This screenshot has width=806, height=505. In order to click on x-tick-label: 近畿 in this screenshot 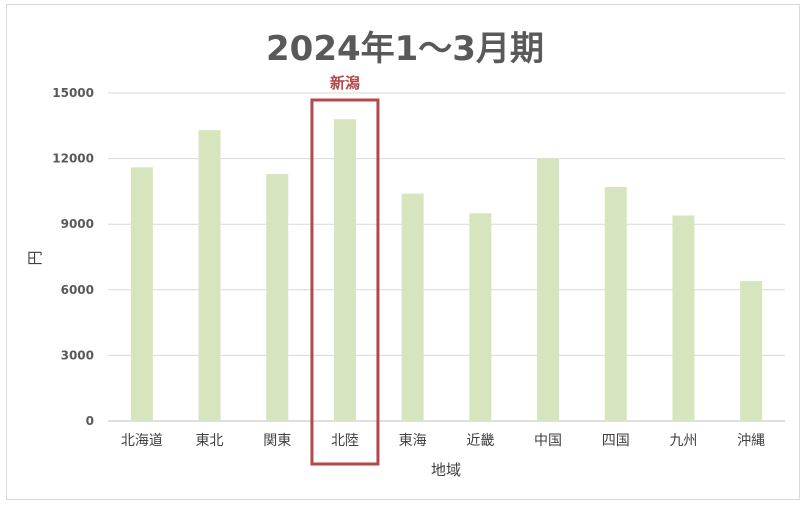, I will do `click(480, 441)`.